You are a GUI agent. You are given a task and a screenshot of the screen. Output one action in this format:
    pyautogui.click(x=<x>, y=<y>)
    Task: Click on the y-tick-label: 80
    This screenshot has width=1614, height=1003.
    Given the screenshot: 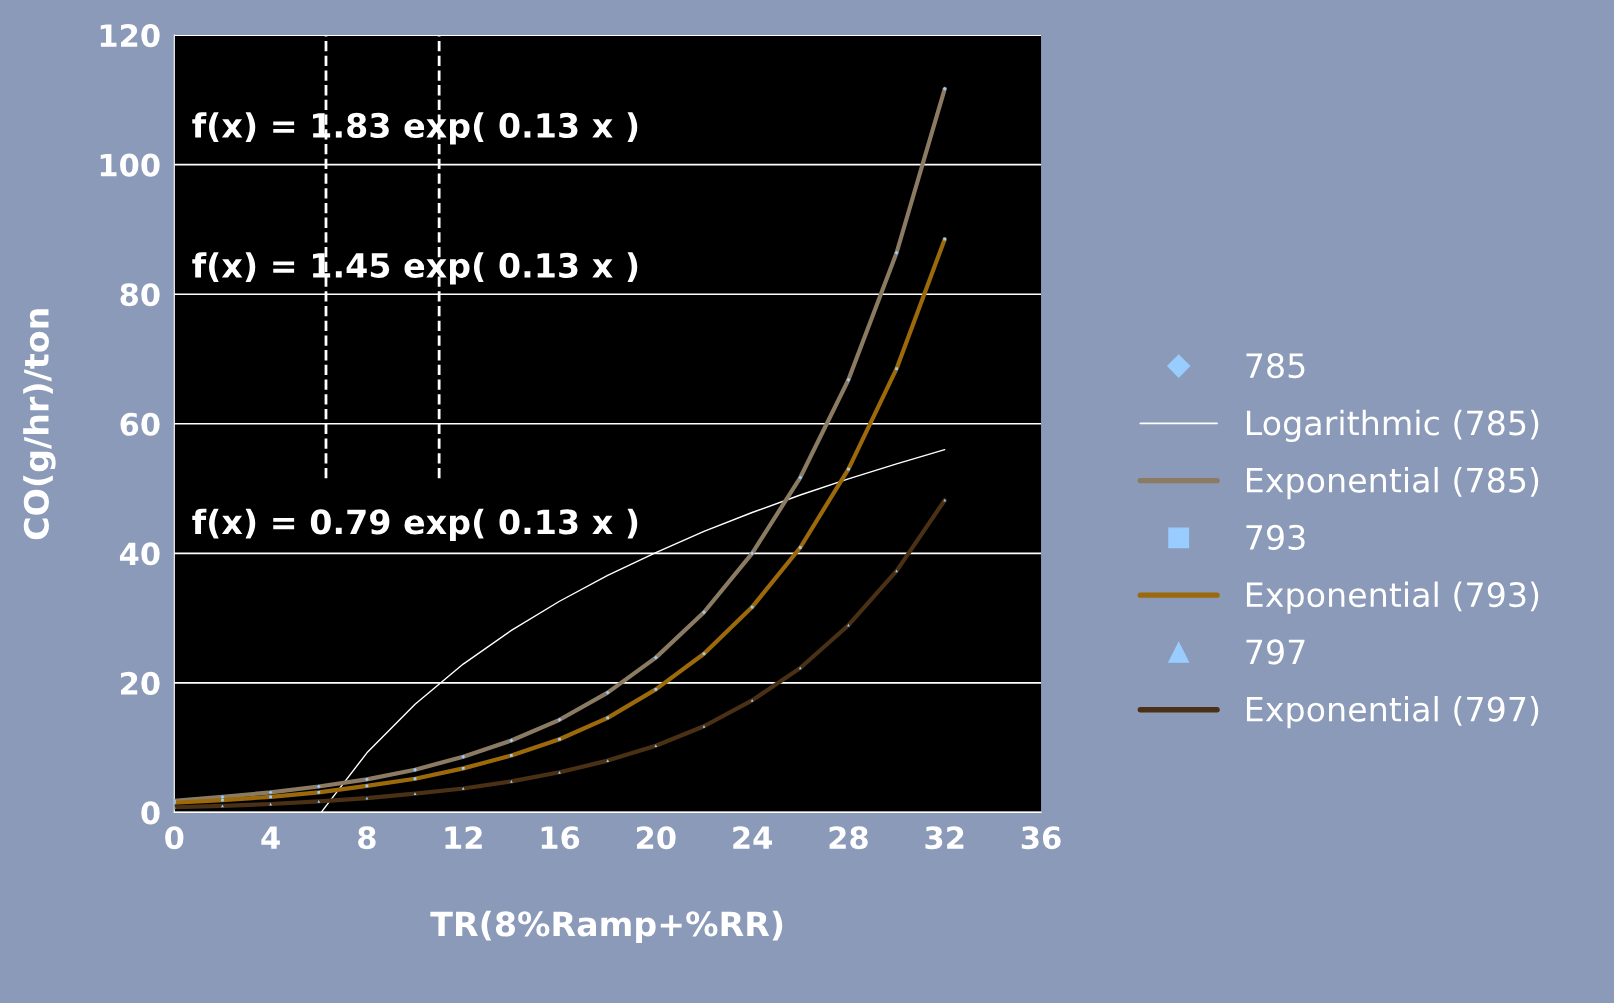 What is the action you would take?
    pyautogui.click(x=140, y=295)
    